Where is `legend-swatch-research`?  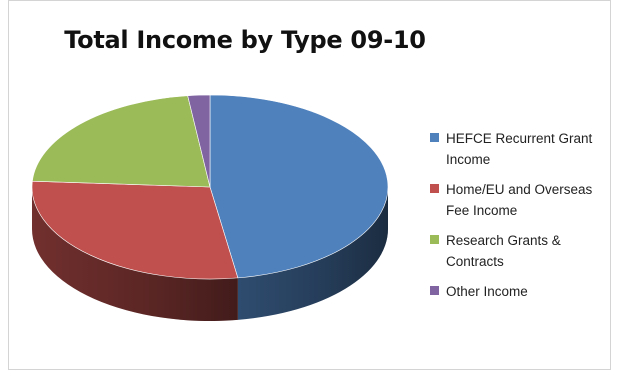
legend-swatch-research is located at coordinates (434, 239).